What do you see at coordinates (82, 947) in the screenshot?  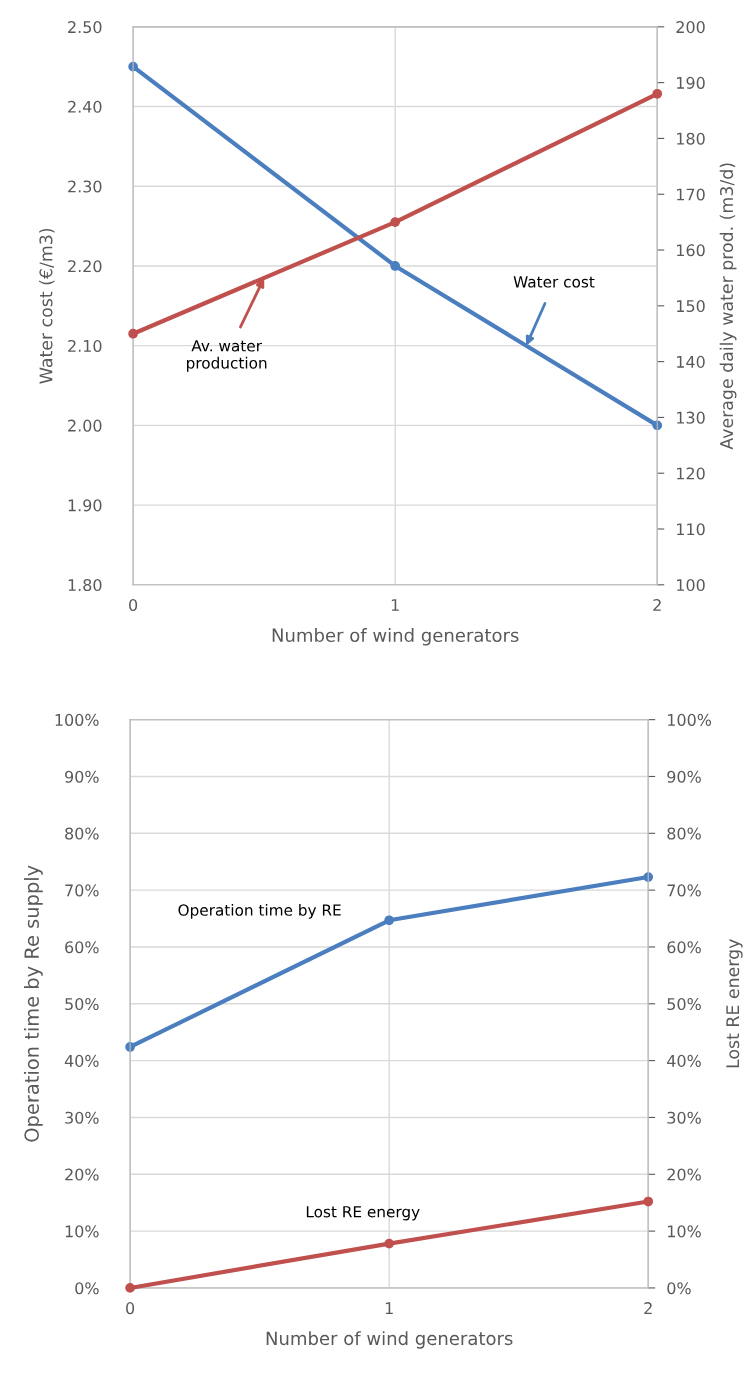 I see `y-tick-label: 60%` at bounding box center [82, 947].